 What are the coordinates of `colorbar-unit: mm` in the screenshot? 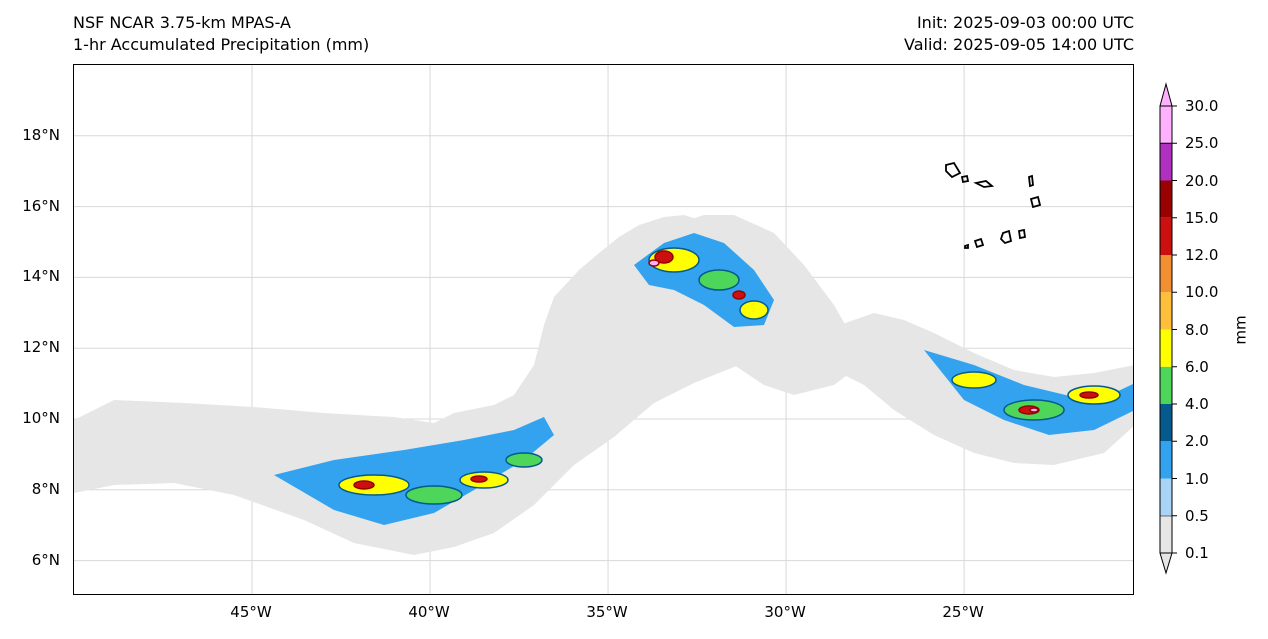 It's located at (1240, 330).